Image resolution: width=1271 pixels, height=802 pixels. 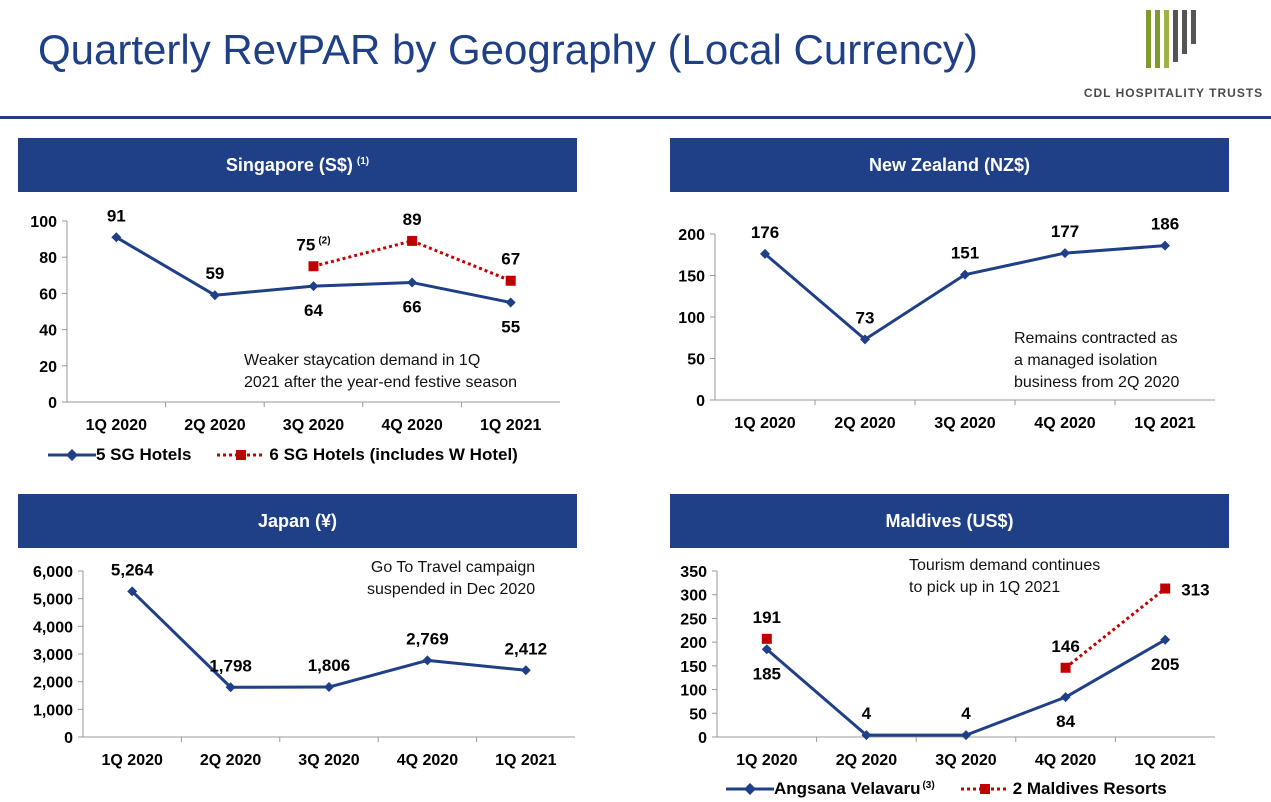 I want to click on data-label: 186, so click(x=1165, y=224).